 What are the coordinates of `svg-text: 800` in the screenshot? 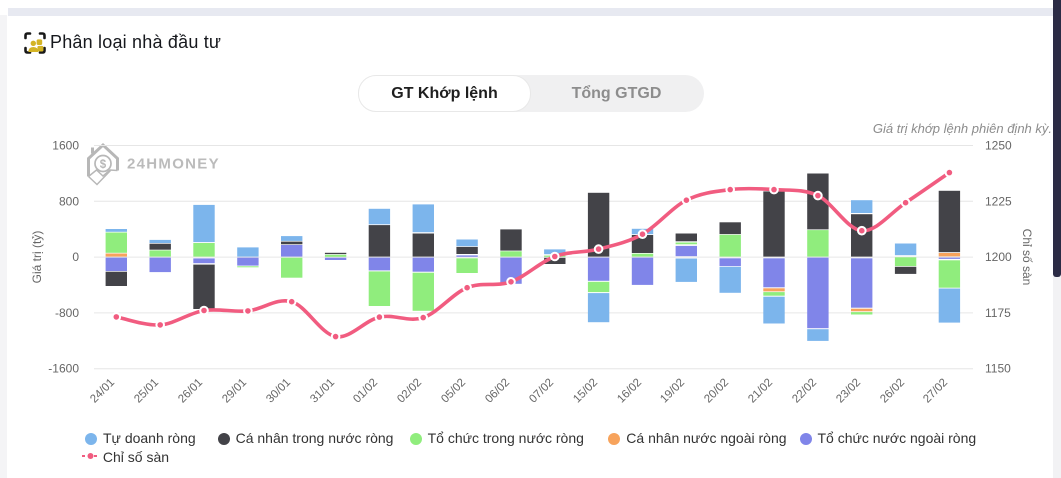 It's located at (69, 201).